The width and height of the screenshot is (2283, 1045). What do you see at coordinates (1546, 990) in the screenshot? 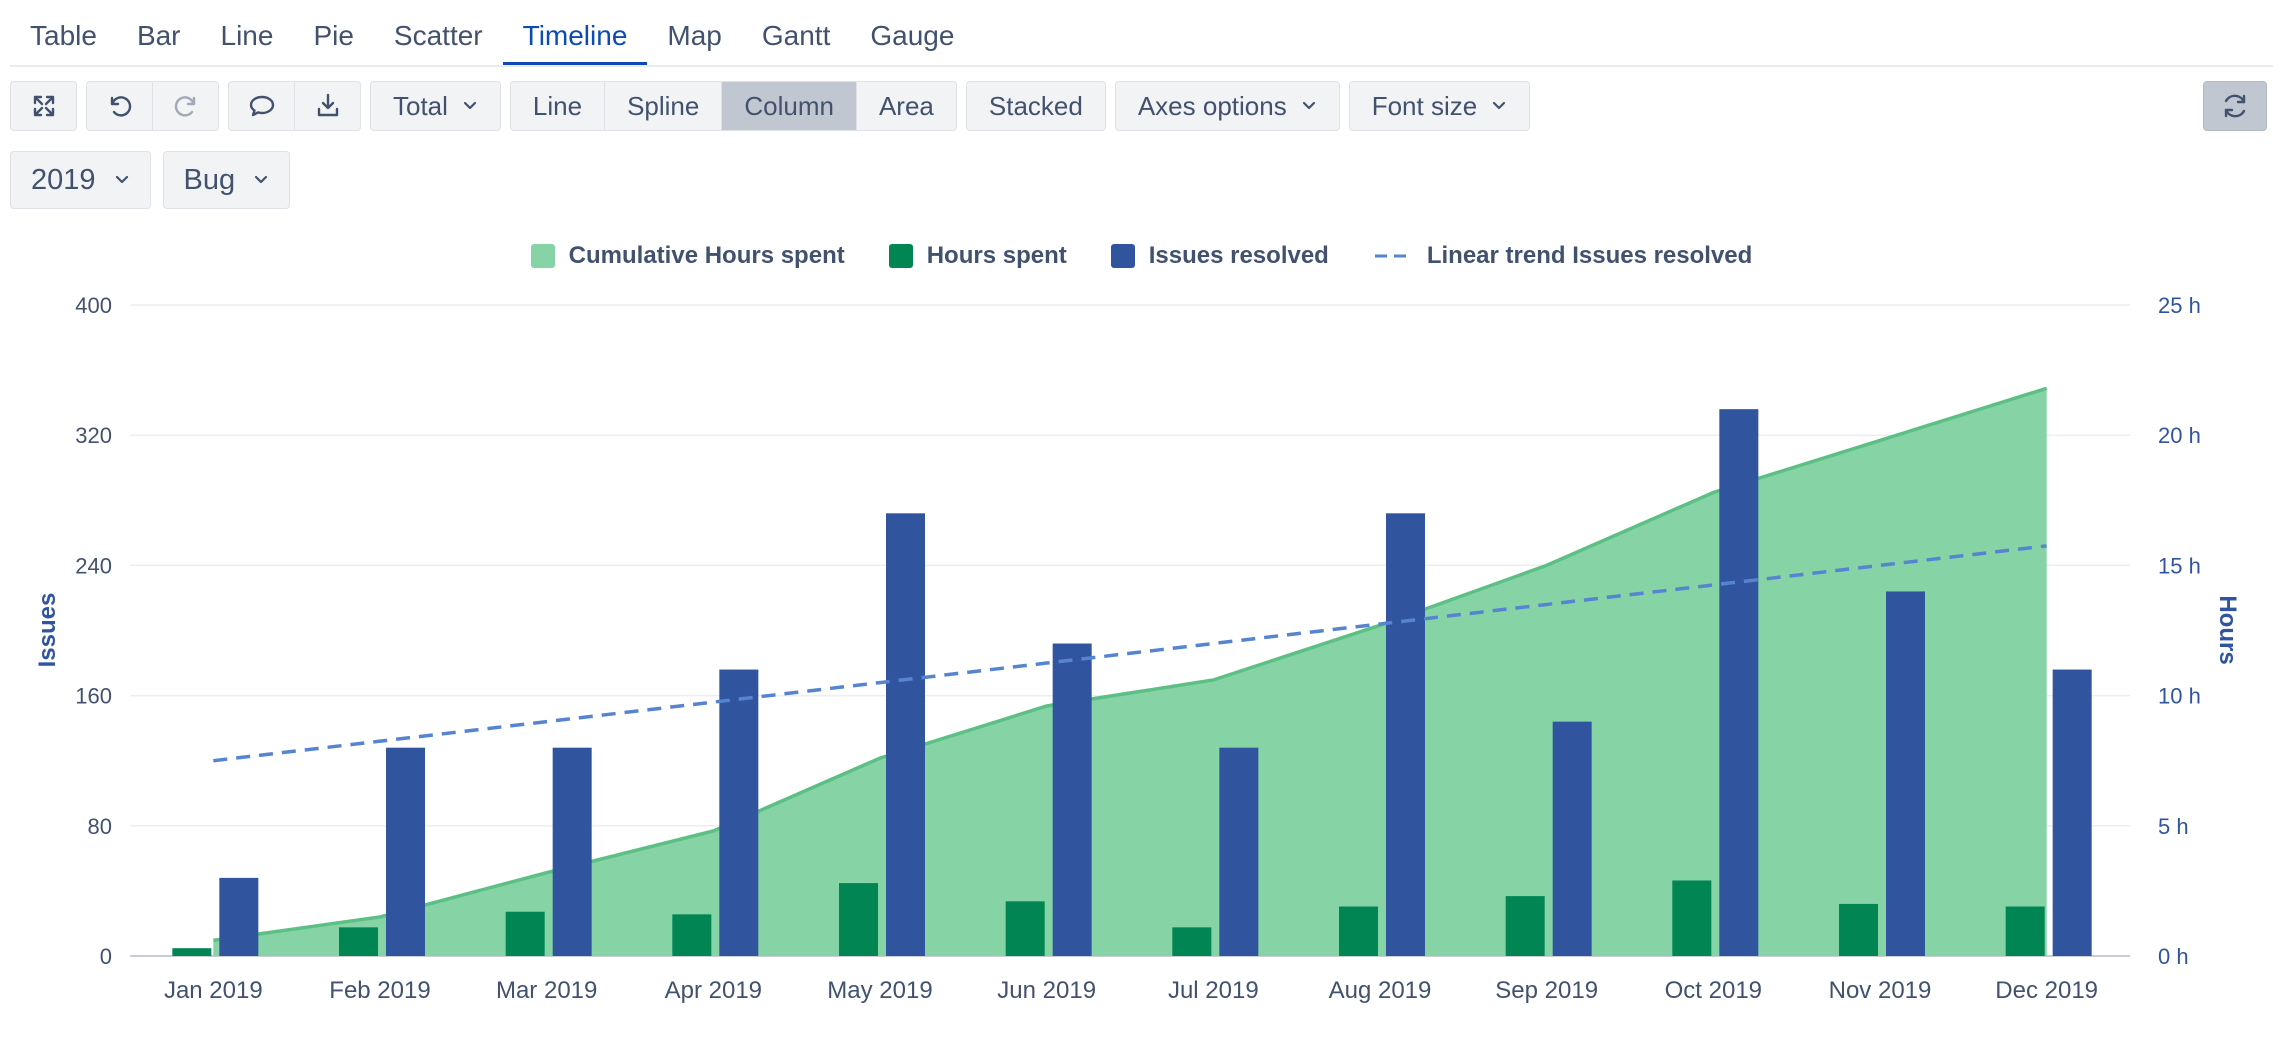
I see `x-tick-label: Sep 2019` at bounding box center [1546, 990].